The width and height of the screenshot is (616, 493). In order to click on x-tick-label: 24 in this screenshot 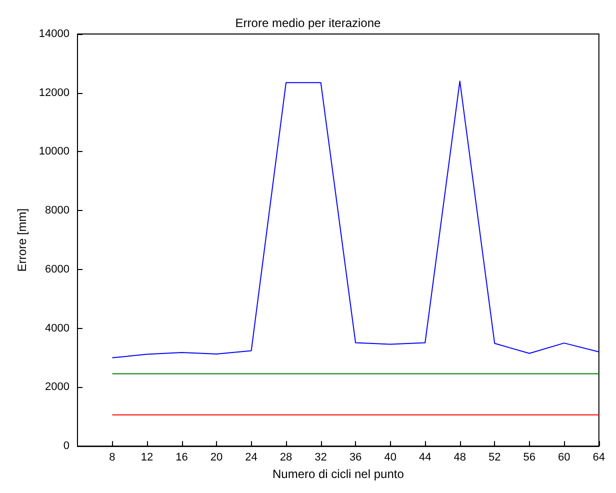, I will do `click(251, 458)`.